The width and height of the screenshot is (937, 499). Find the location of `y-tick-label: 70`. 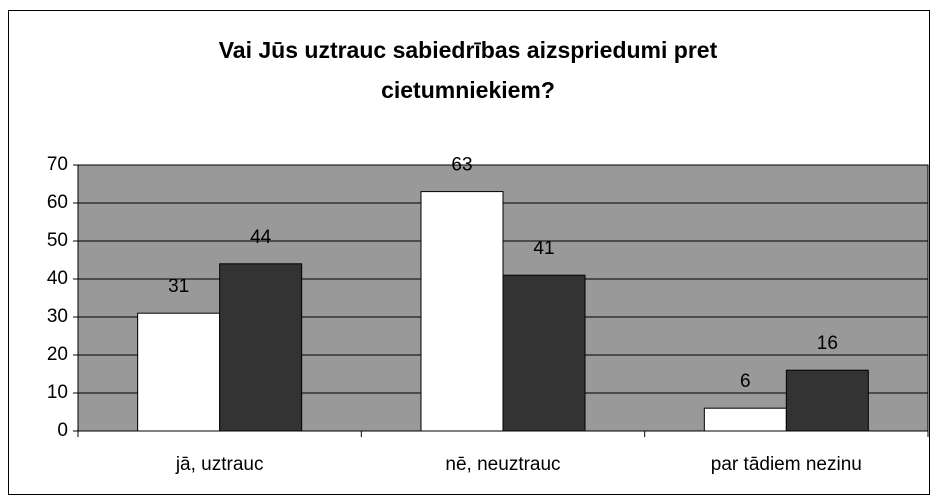

y-tick-label: 70 is located at coordinates (57, 164).